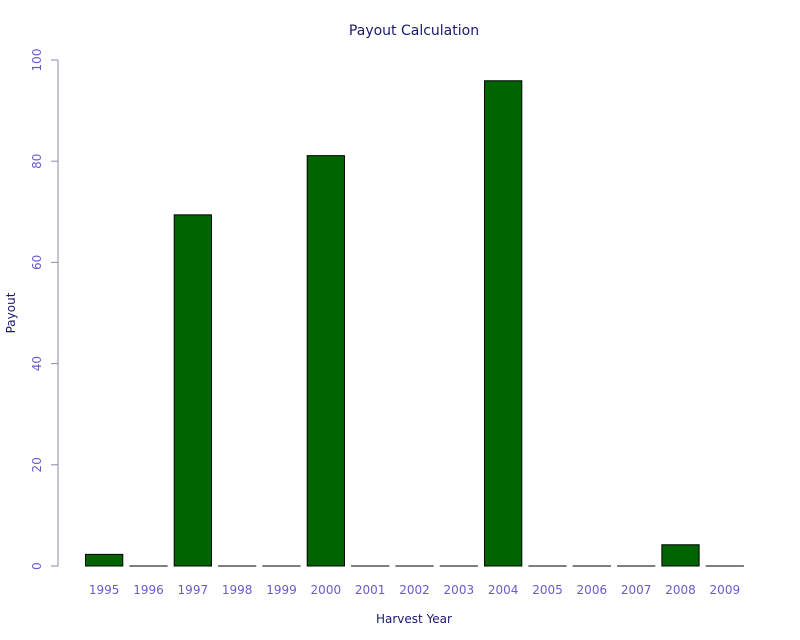 The height and width of the screenshot is (640, 800). What do you see at coordinates (326, 590) in the screenshot?
I see `x-tick-label: 2000` at bounding box center [326, 590].